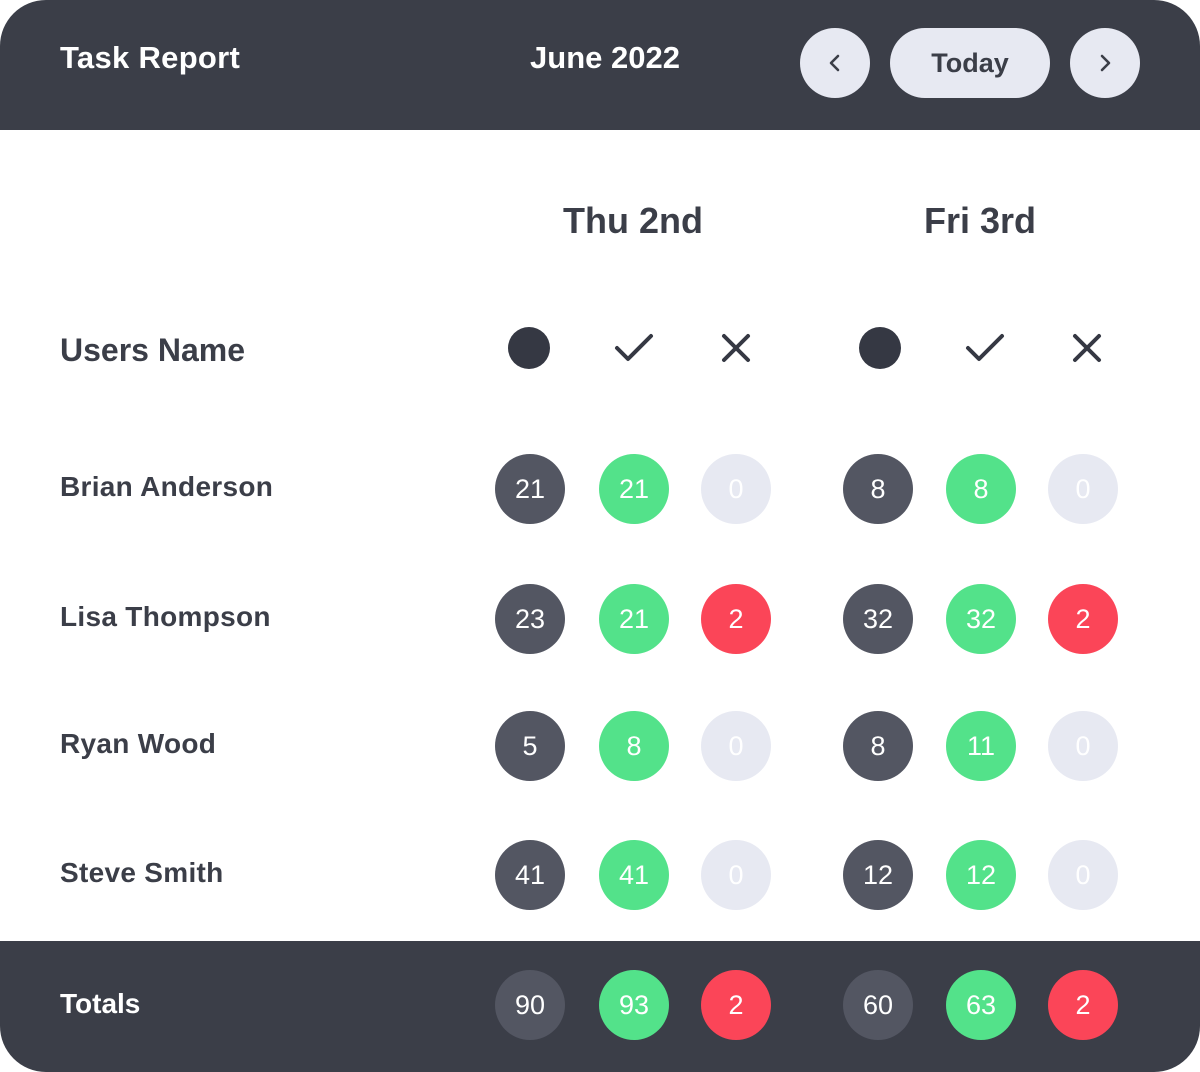  I want to click on totals-bar: Totals 90 93 2 60 63 2, so click(600, 1006).